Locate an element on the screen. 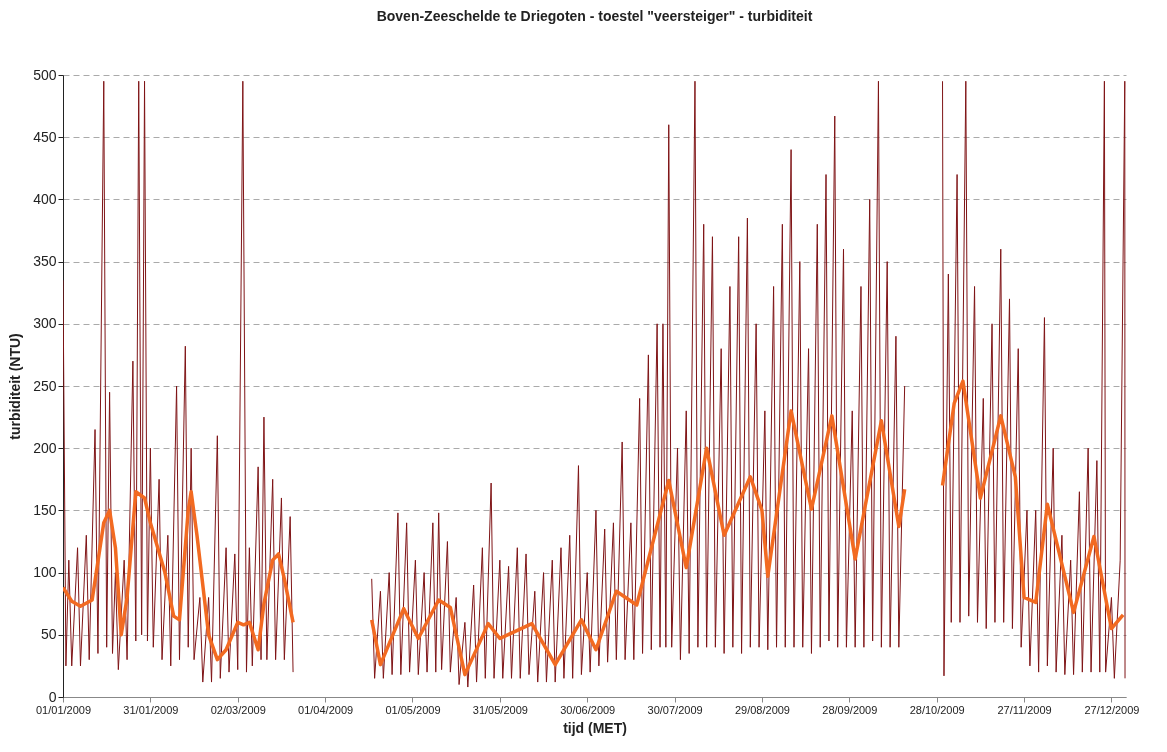 This screenshot has width=1167, height=752. y-tick-label: 50 is located at coordinates (48, 634).